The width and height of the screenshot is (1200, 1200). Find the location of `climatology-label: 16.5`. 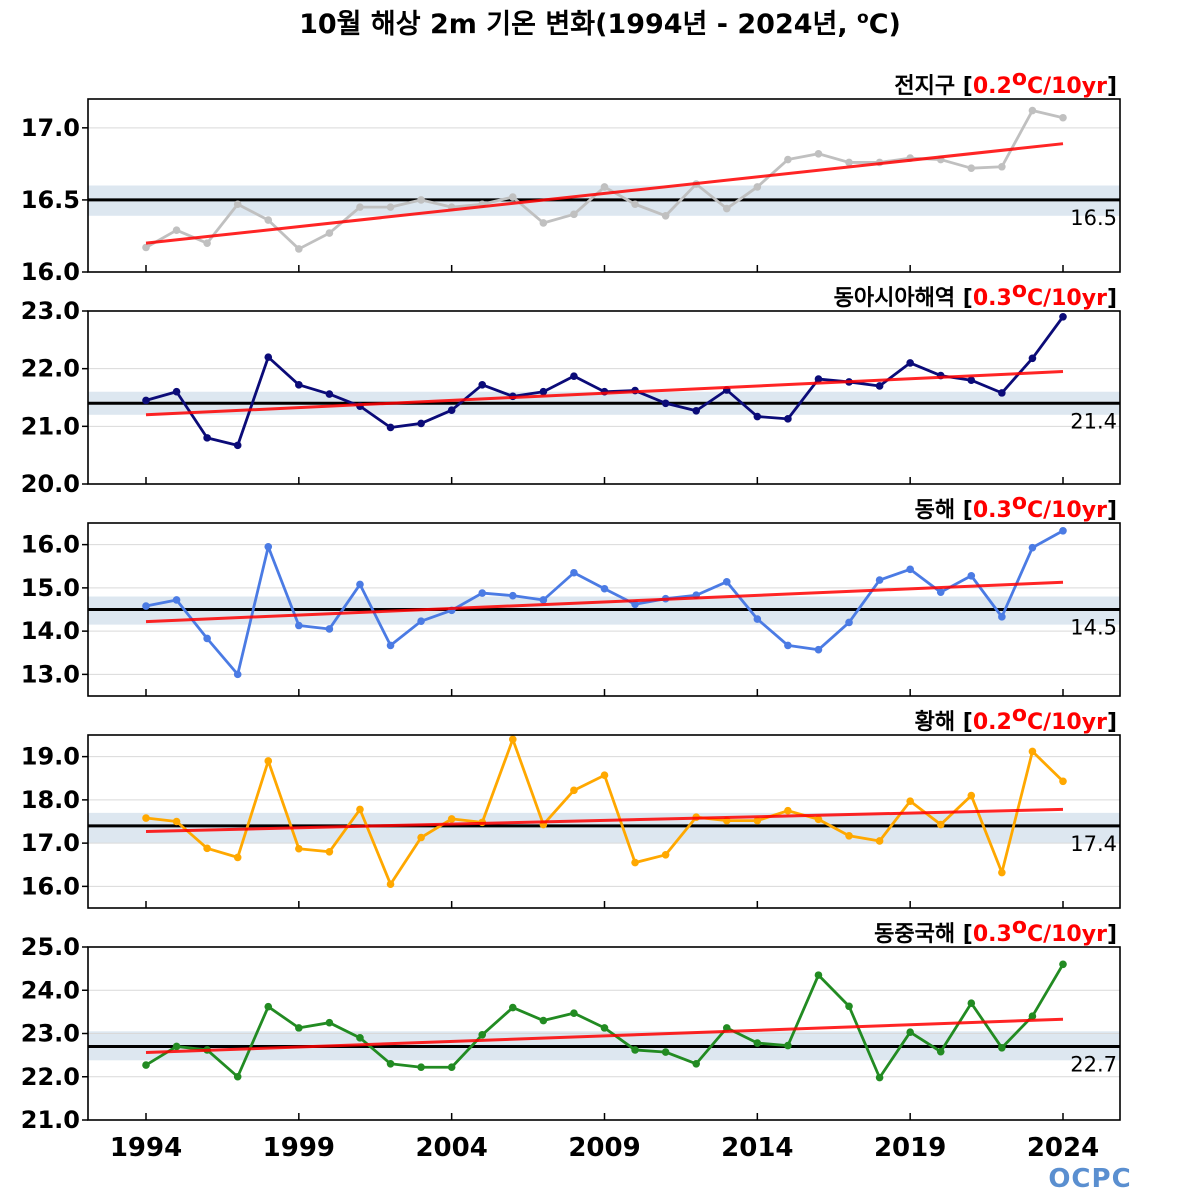

climatology-label: 16.5 is located at coordinates (1093, 218).